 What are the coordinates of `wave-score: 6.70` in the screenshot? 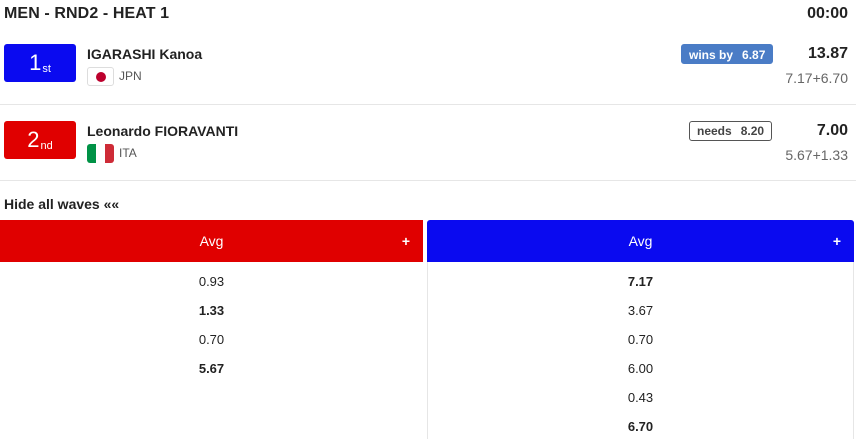 It's located at (640, 426).